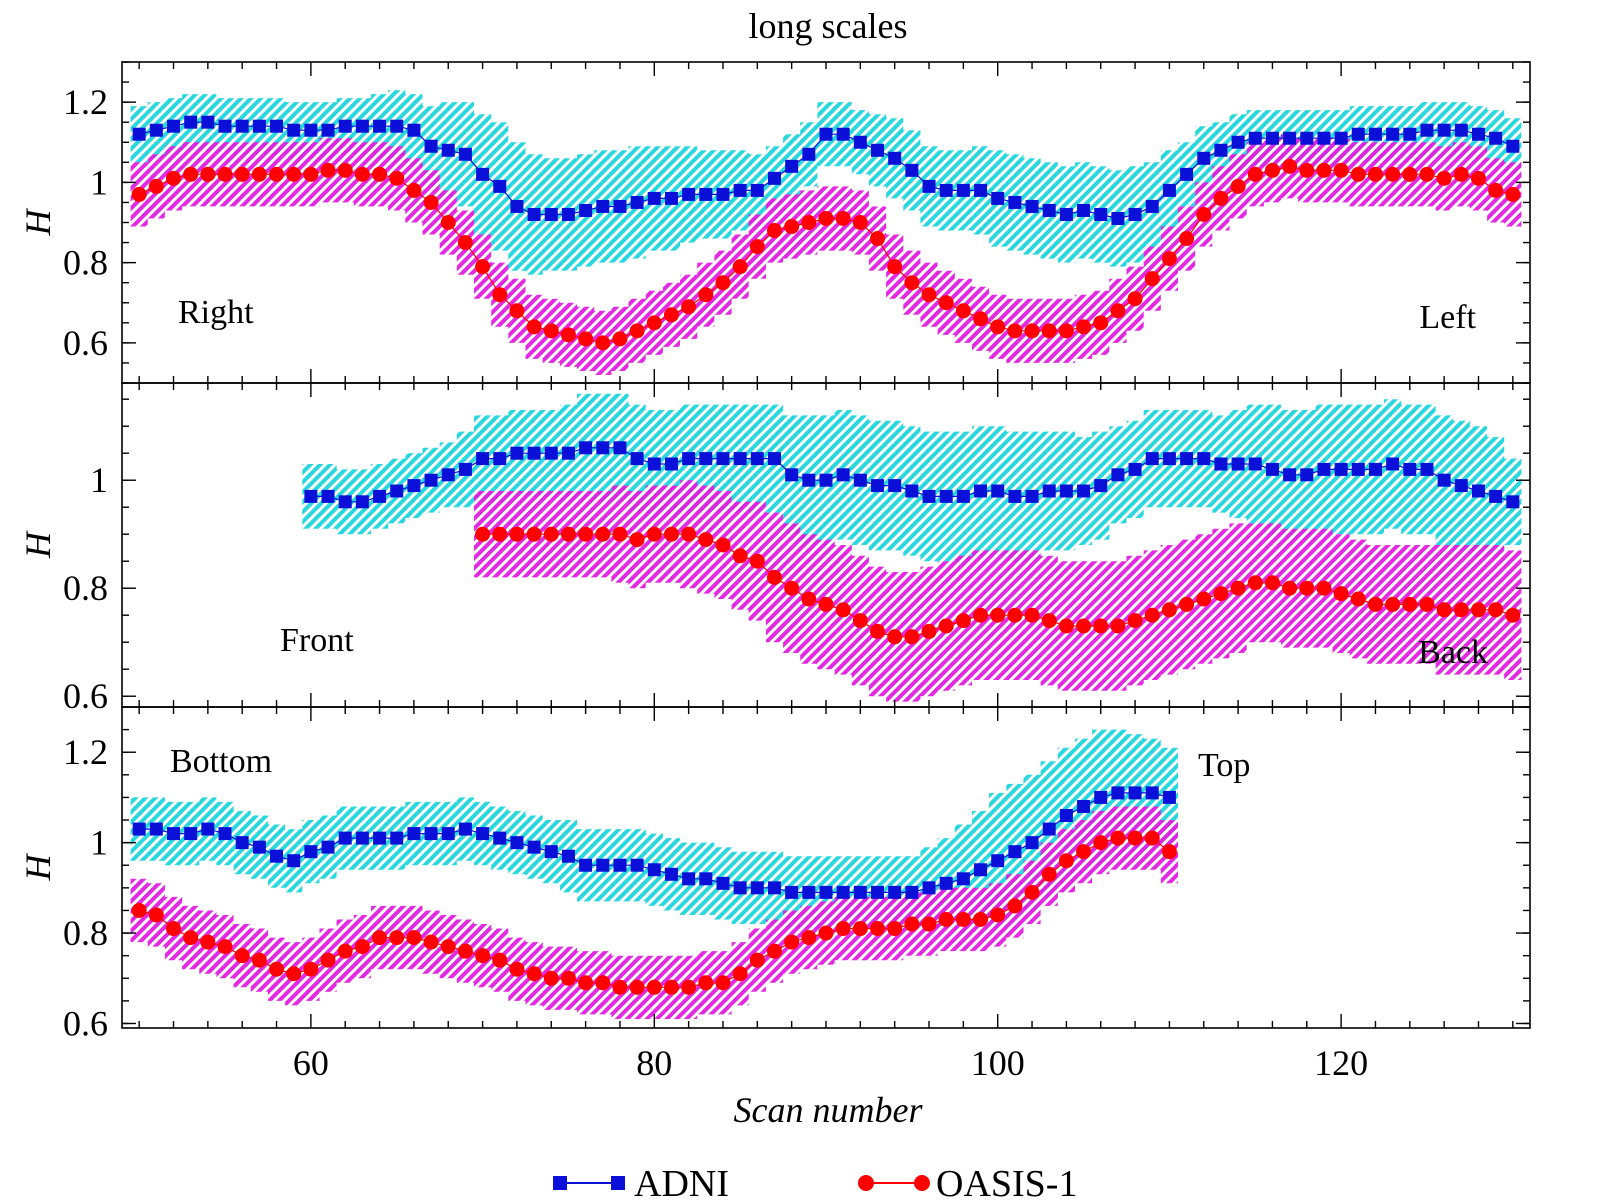  Describe the element at coordinates (99, 843) in the screenshot. I see `y-tick-label: 1` at that location.